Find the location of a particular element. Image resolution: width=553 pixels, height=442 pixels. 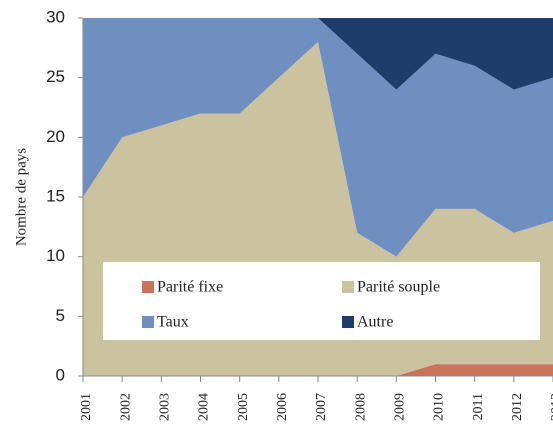

y-tick-label: 20 is located at coordinates (55, 136).